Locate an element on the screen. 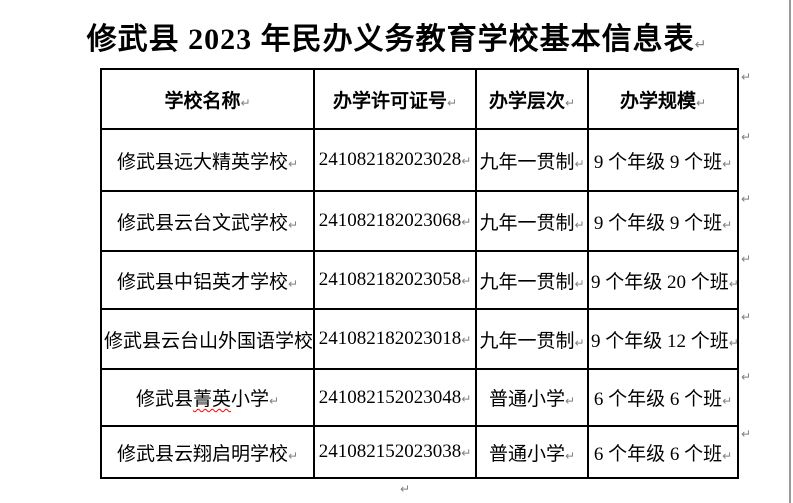 Image resolution: width=793 pixels, height=503 pixels. school-name-cell: 修武县中铝英才学校↵ is located at coordinates (207, 280).